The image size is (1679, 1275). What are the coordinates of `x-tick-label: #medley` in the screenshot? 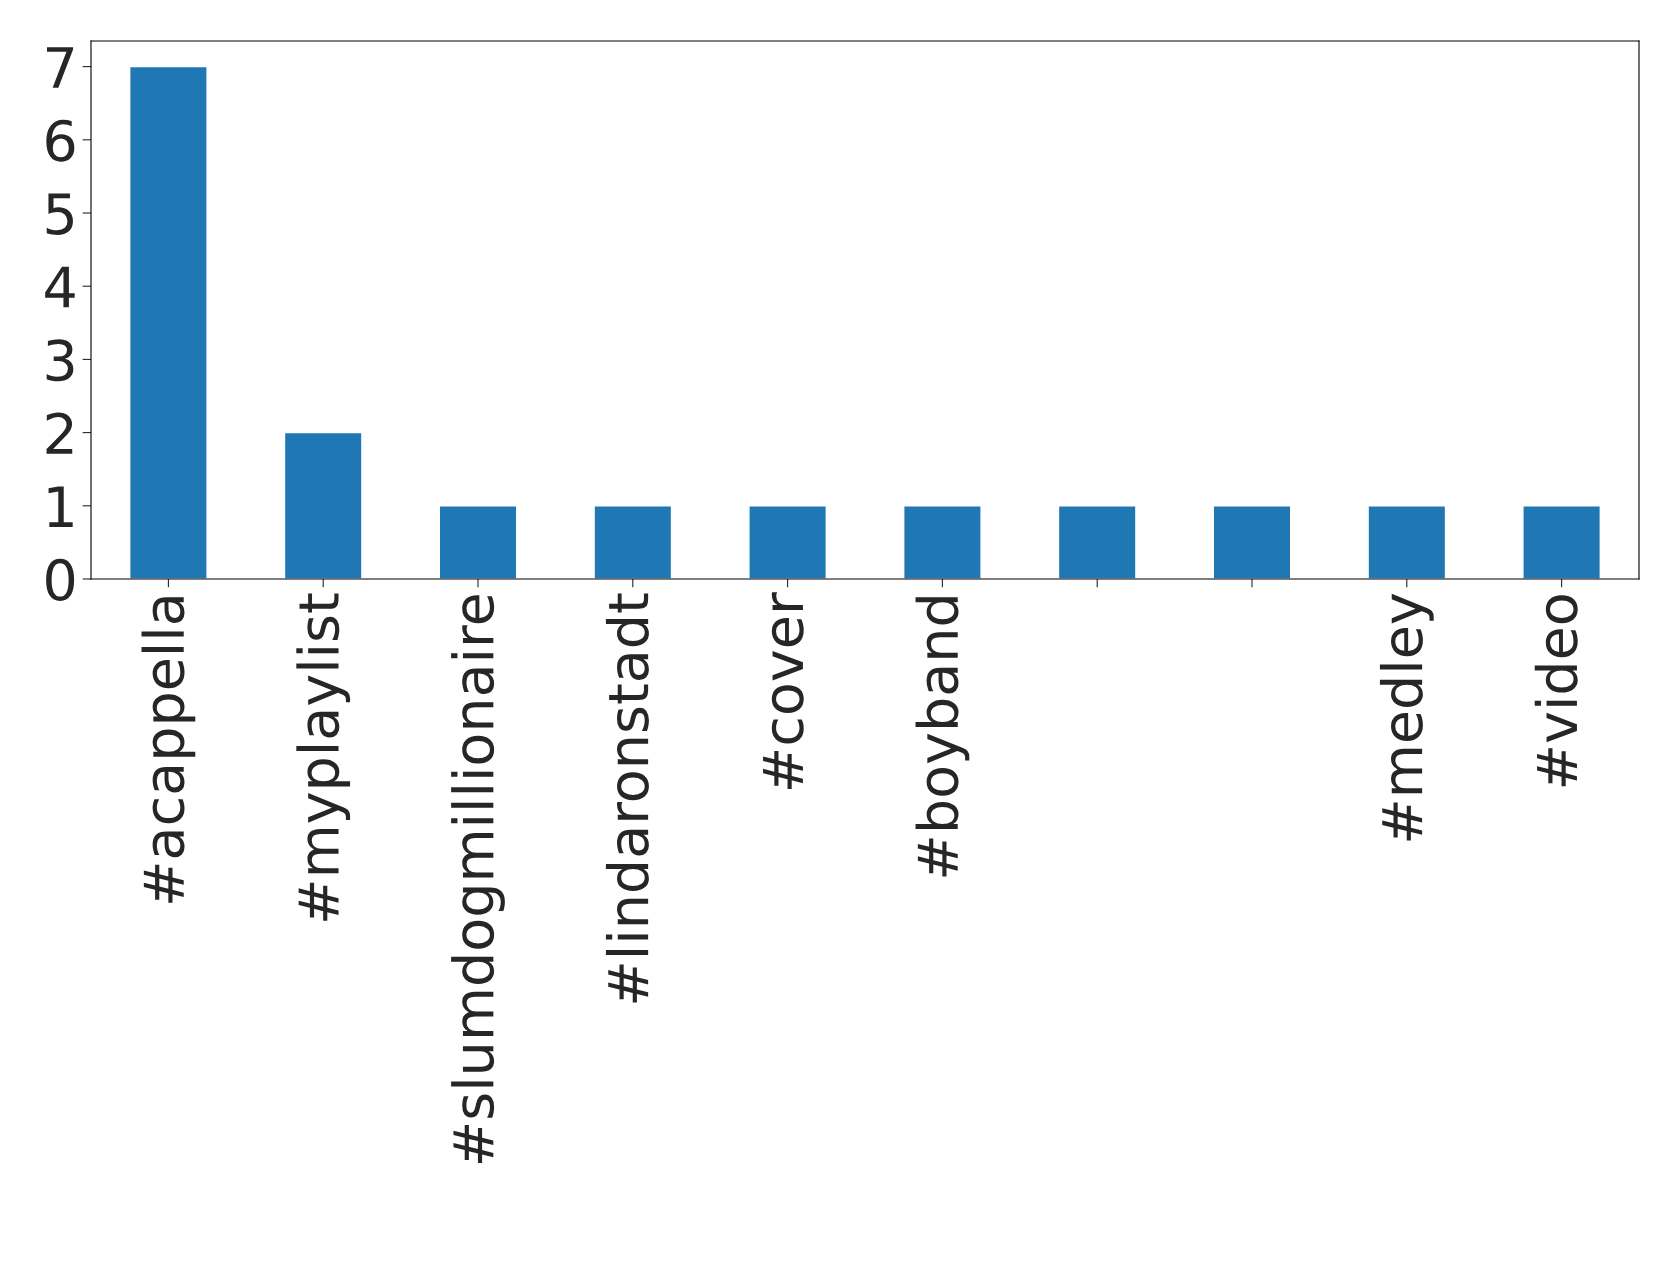 It's located at (1406, 717).